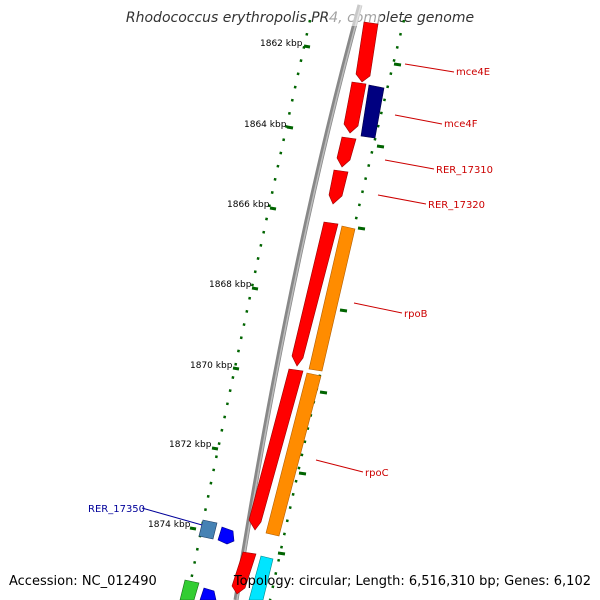 This screenshot has height=600, width=600. What do you see at coordinates (281, 44) in the screenshot?
I see `tick-label: 1862 kbp` at bounding box center [281, 44].